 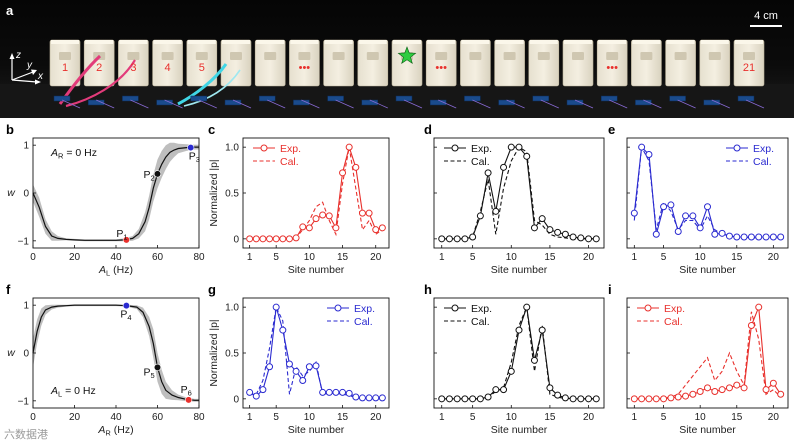 I want to click on block-labels: 1 2 3 4 5 ••• ••• ••• 21, so click(x=408, y=68).